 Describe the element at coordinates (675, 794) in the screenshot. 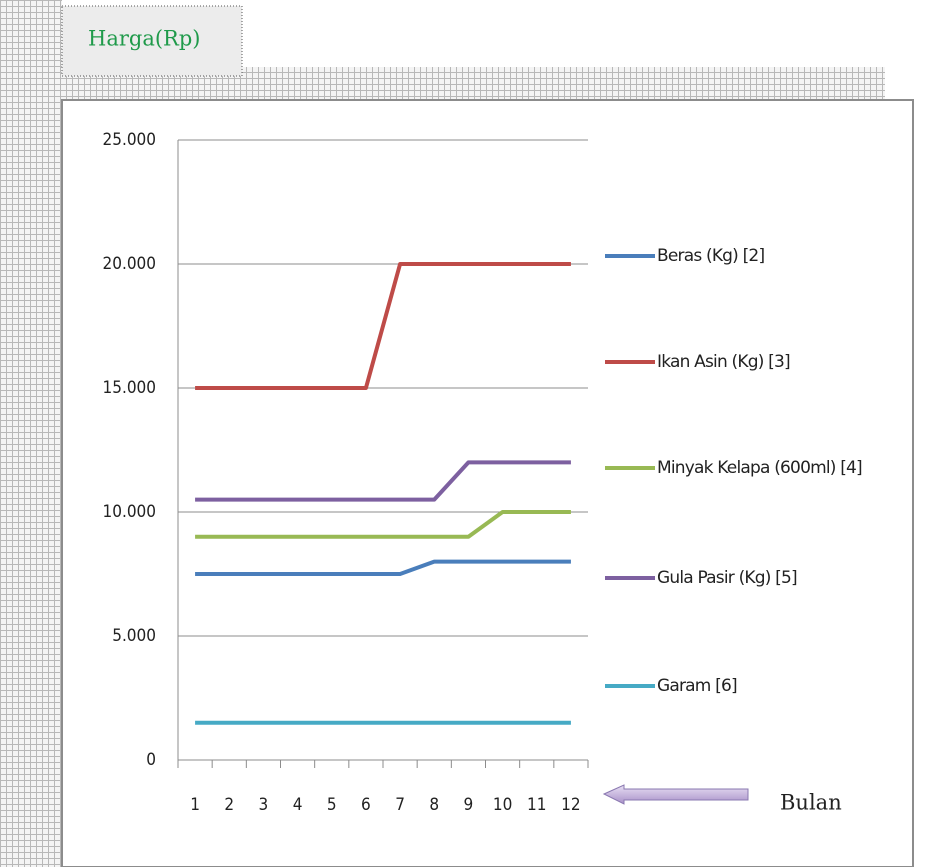

I see `arrow` at that location.